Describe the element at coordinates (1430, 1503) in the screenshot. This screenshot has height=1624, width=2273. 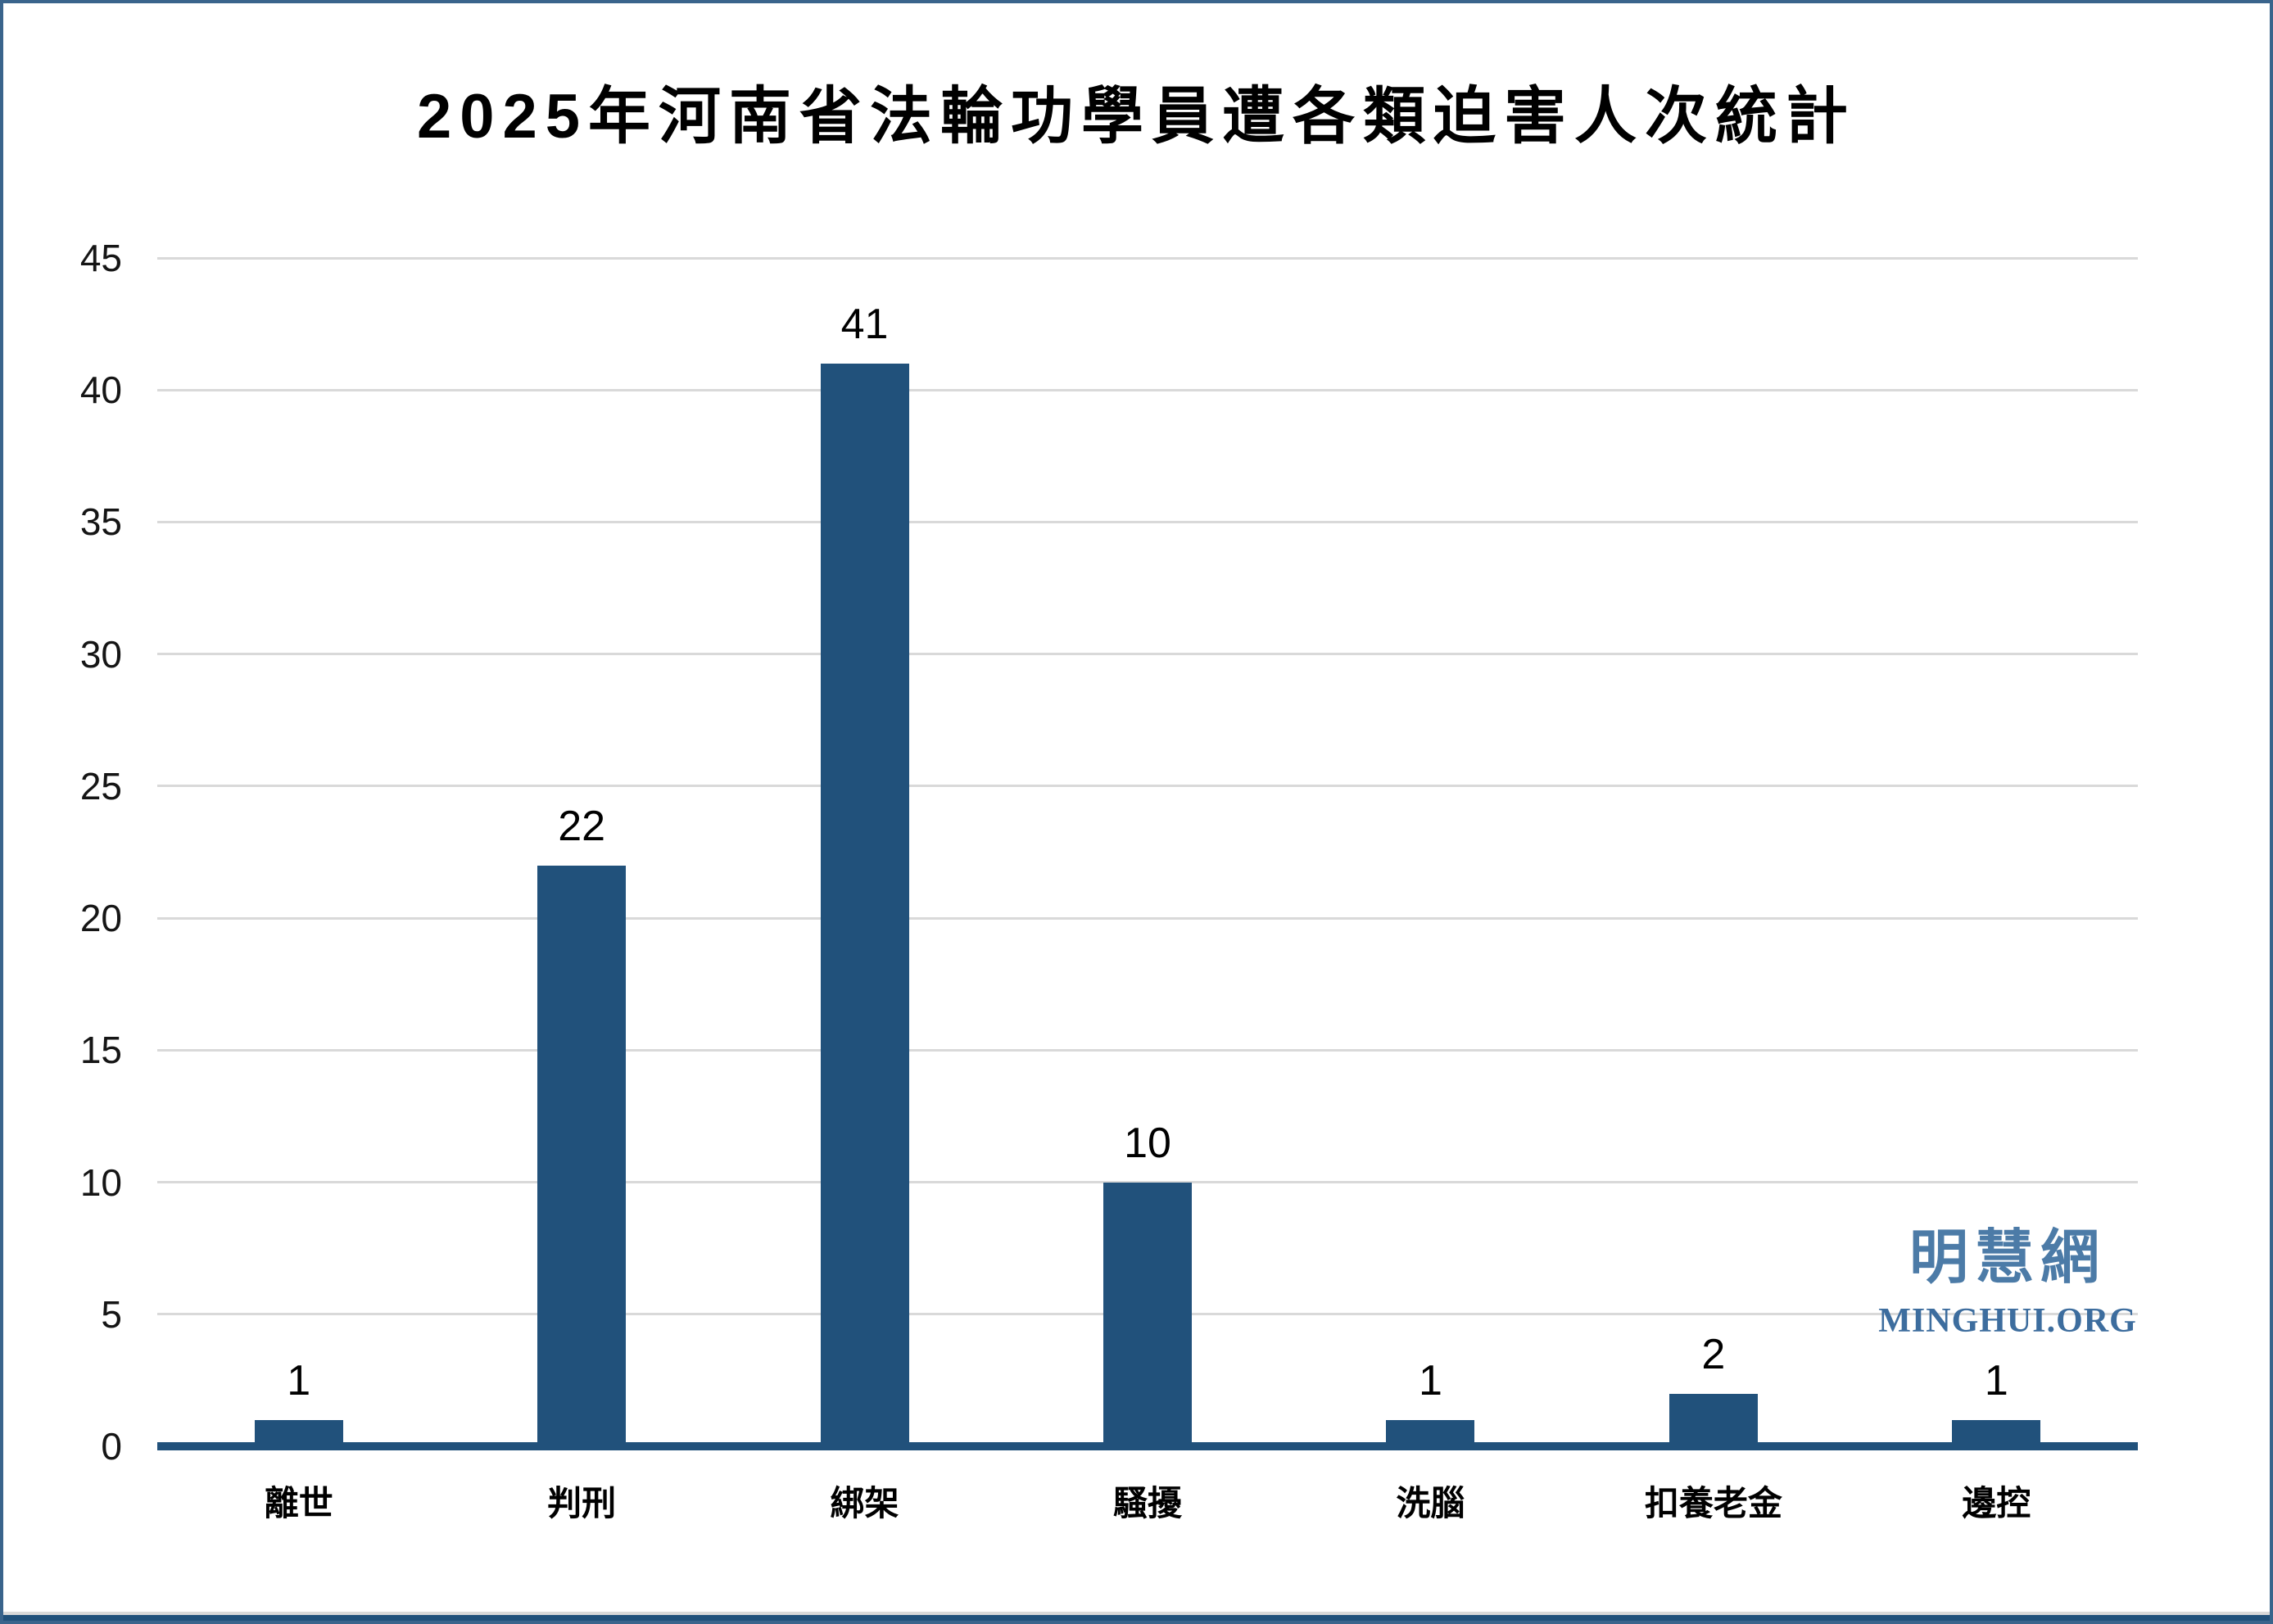
I see `x-axis-category-label-洗腦: 洗腦` at that location.